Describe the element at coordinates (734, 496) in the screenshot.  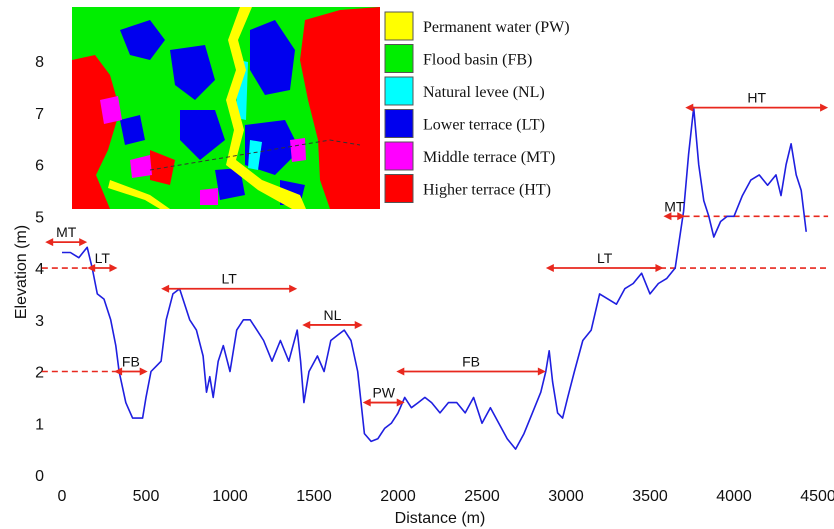
I see `x-tick-label: 4000` at that location.